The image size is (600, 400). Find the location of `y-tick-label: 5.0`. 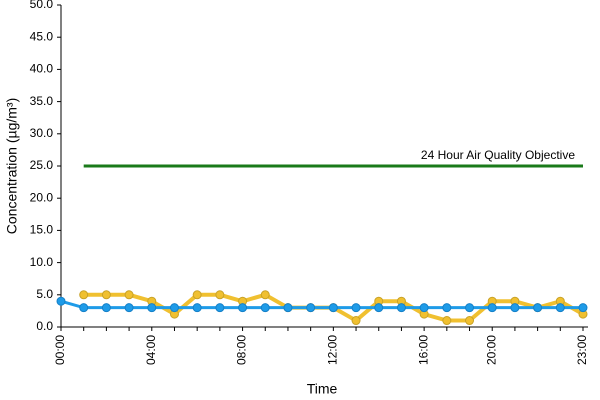

y-tick-label: 5.0 is located at coordinates (44, 294).